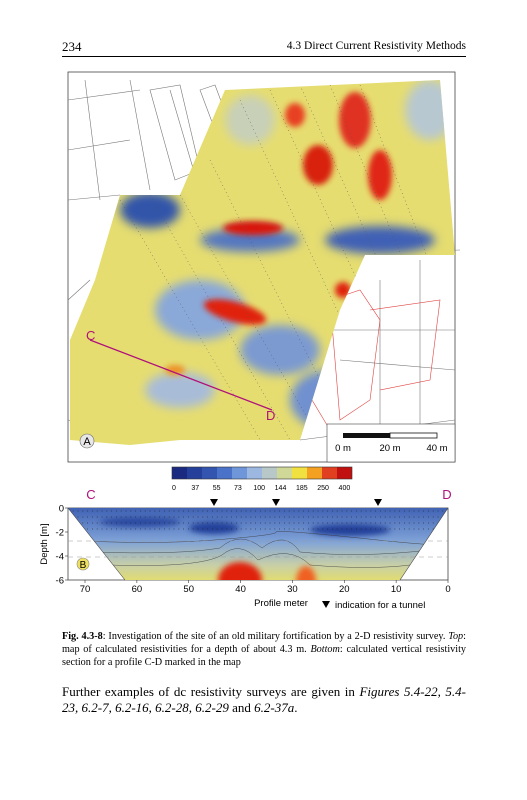  Describe the element at coordinates (259, 488) in the screenshot. I see `colorbar-tick-label: 100` at that location.